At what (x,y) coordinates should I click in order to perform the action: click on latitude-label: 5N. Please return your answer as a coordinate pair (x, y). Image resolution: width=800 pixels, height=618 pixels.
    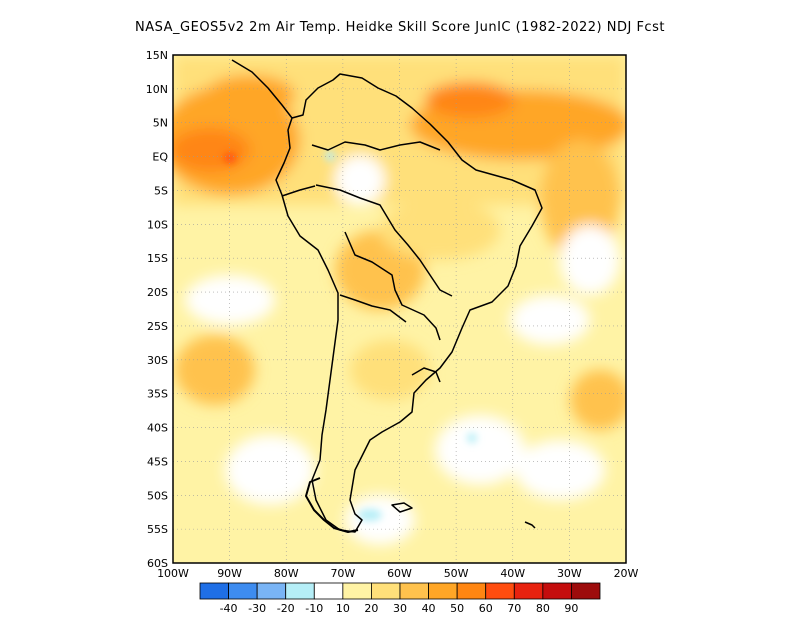
    Looking at the image, I should click on (160, 123).